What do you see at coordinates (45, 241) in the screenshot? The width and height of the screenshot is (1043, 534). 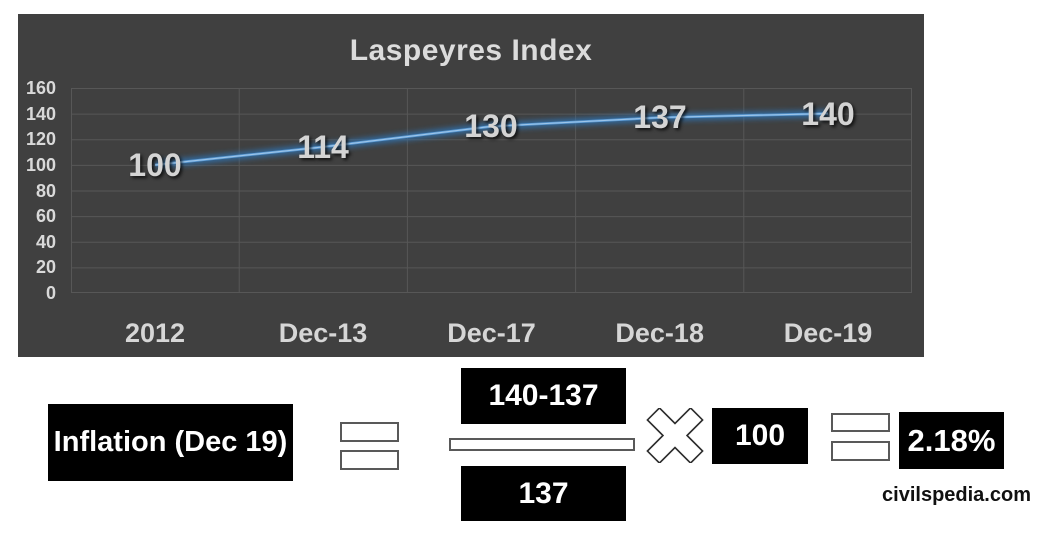 I see `y-tick: 40` at bounding box center [45, 241].